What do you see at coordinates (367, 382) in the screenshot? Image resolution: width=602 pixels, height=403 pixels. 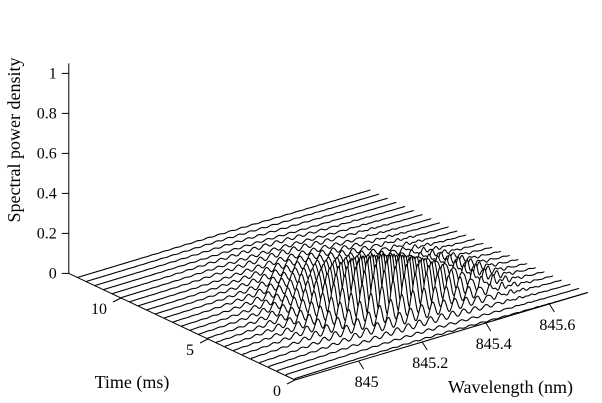 I see `x-tick-label-0: 845` at bounding box center [367, 382].